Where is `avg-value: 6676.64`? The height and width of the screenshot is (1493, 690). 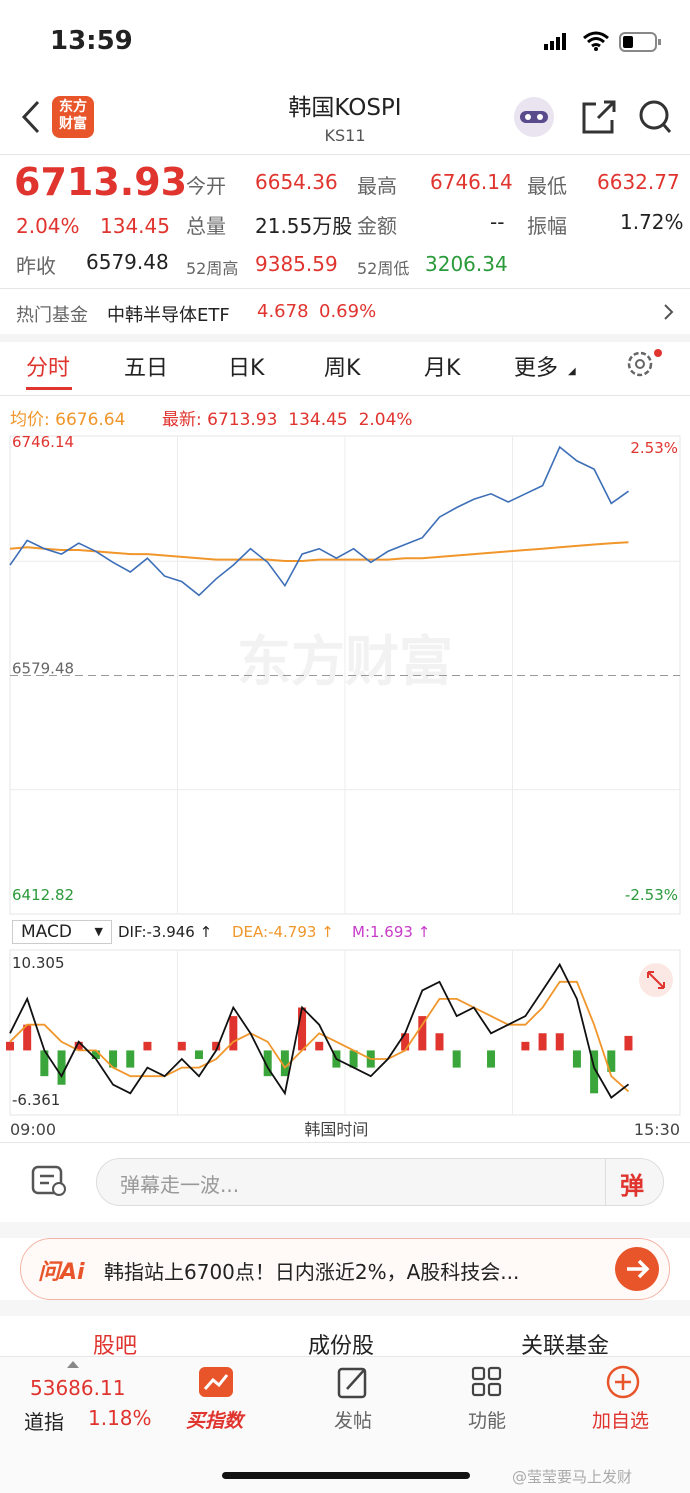 avg-value: 6676.64 is located at coordinates (90, 420).